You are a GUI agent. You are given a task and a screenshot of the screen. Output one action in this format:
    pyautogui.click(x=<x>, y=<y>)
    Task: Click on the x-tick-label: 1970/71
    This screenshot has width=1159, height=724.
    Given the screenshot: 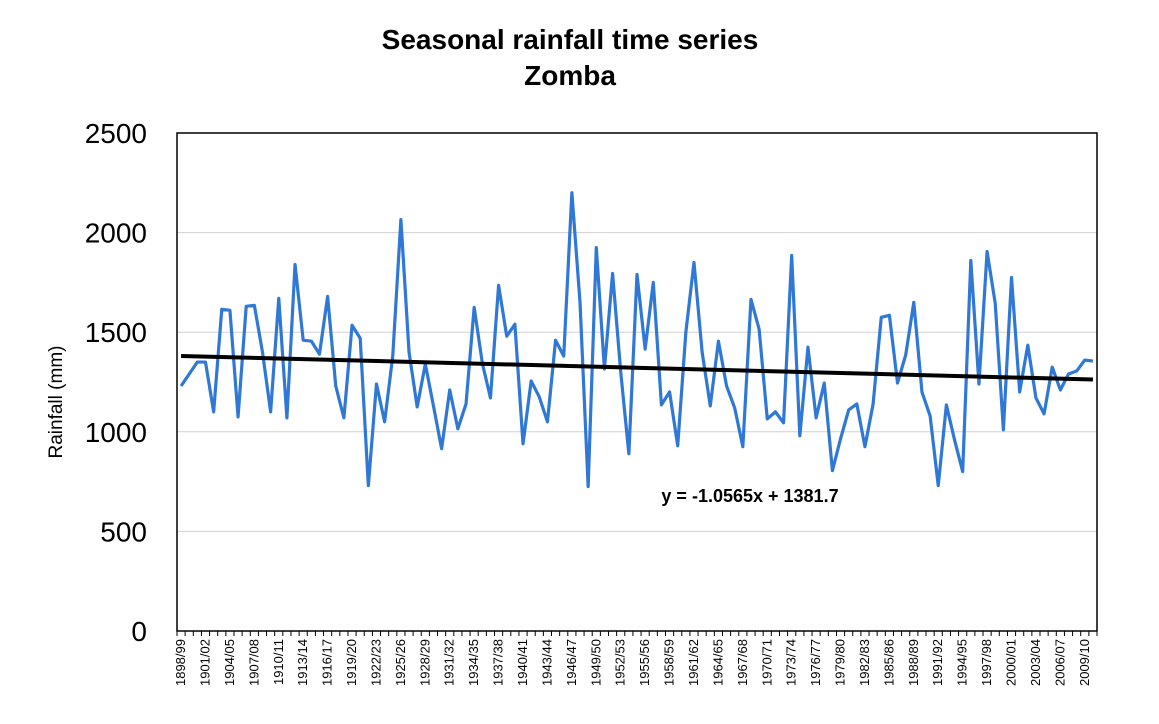 What is the action you would take?
    pyautogui.click(x=766, y=662)
    